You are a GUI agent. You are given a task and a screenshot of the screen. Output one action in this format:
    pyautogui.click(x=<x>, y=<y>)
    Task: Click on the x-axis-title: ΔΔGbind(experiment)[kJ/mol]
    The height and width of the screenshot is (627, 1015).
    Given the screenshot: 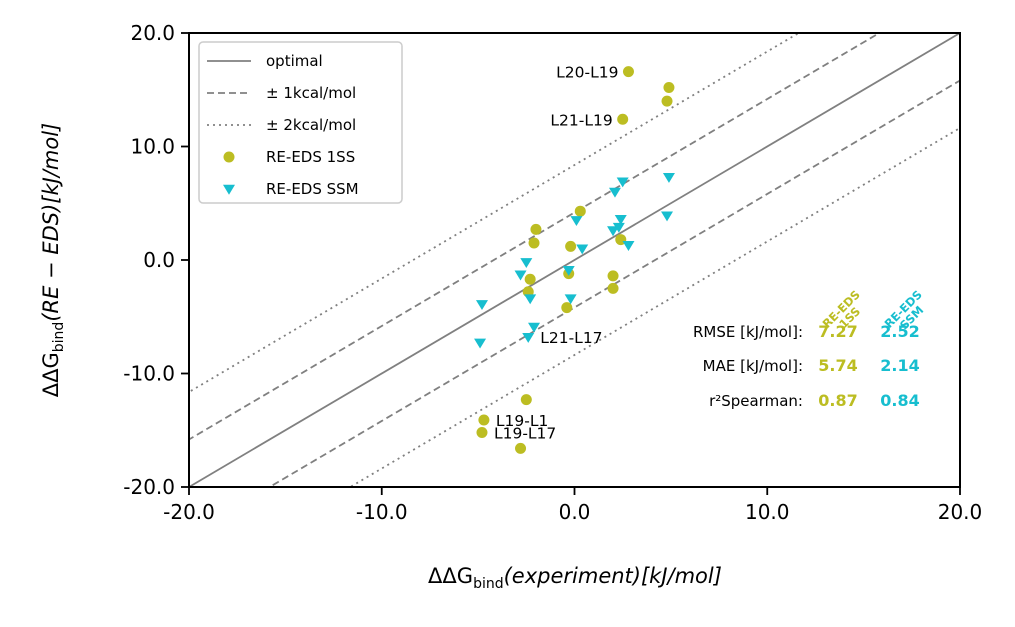 What is the action you would take?
    pyautogui.click(x=575, y=578)
    